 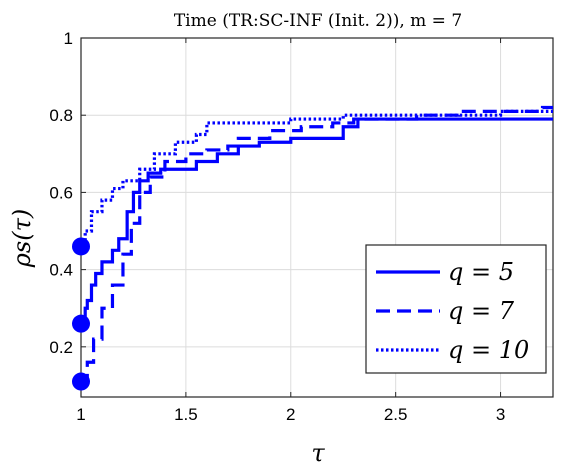 What do you see at coordinates (318, 21) in the screenshot?
I see `chart-title: Time (TR:SC-INF (Init. 2)), m = 7` at bounding box center [318, 21].